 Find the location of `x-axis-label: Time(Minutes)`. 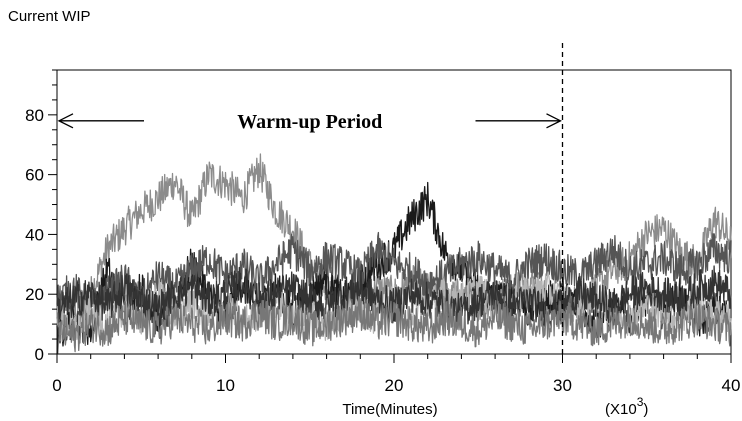

x-axis-label: Time(Minutes) is located at coordinates (389, 409).